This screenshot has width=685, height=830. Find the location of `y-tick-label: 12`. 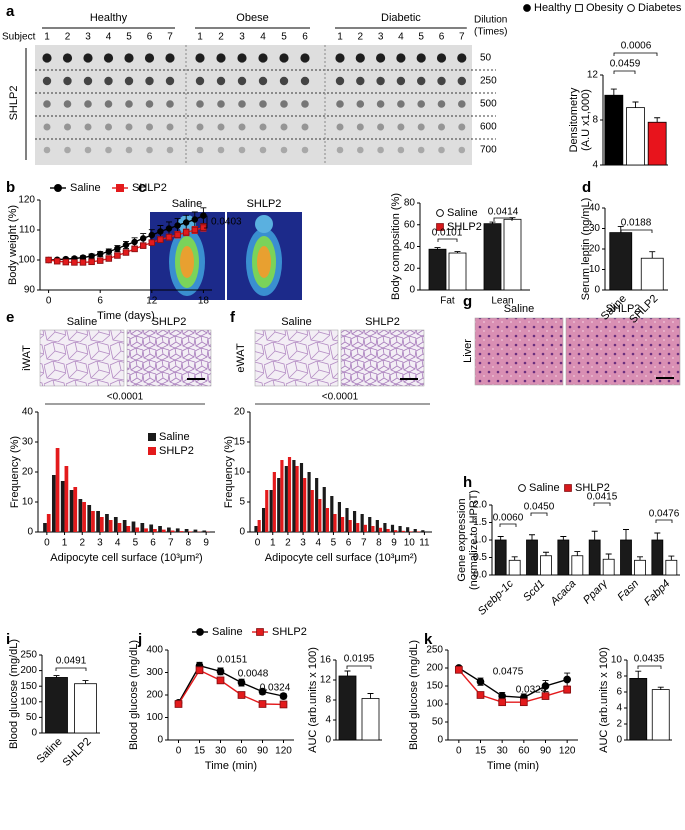

y-tick-label: 12 is located at coordinates (326, 680).